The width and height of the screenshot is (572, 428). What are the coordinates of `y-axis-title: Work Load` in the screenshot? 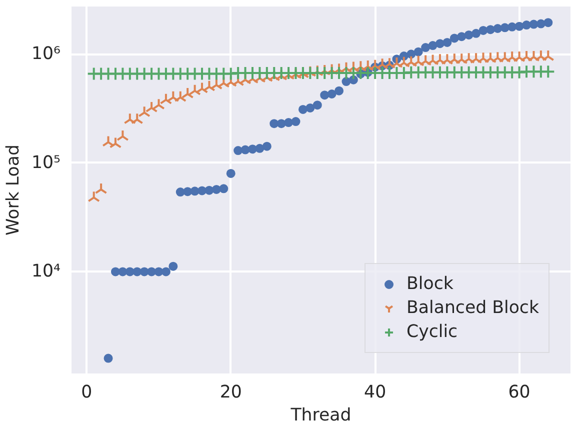 It's located at (14, 190).